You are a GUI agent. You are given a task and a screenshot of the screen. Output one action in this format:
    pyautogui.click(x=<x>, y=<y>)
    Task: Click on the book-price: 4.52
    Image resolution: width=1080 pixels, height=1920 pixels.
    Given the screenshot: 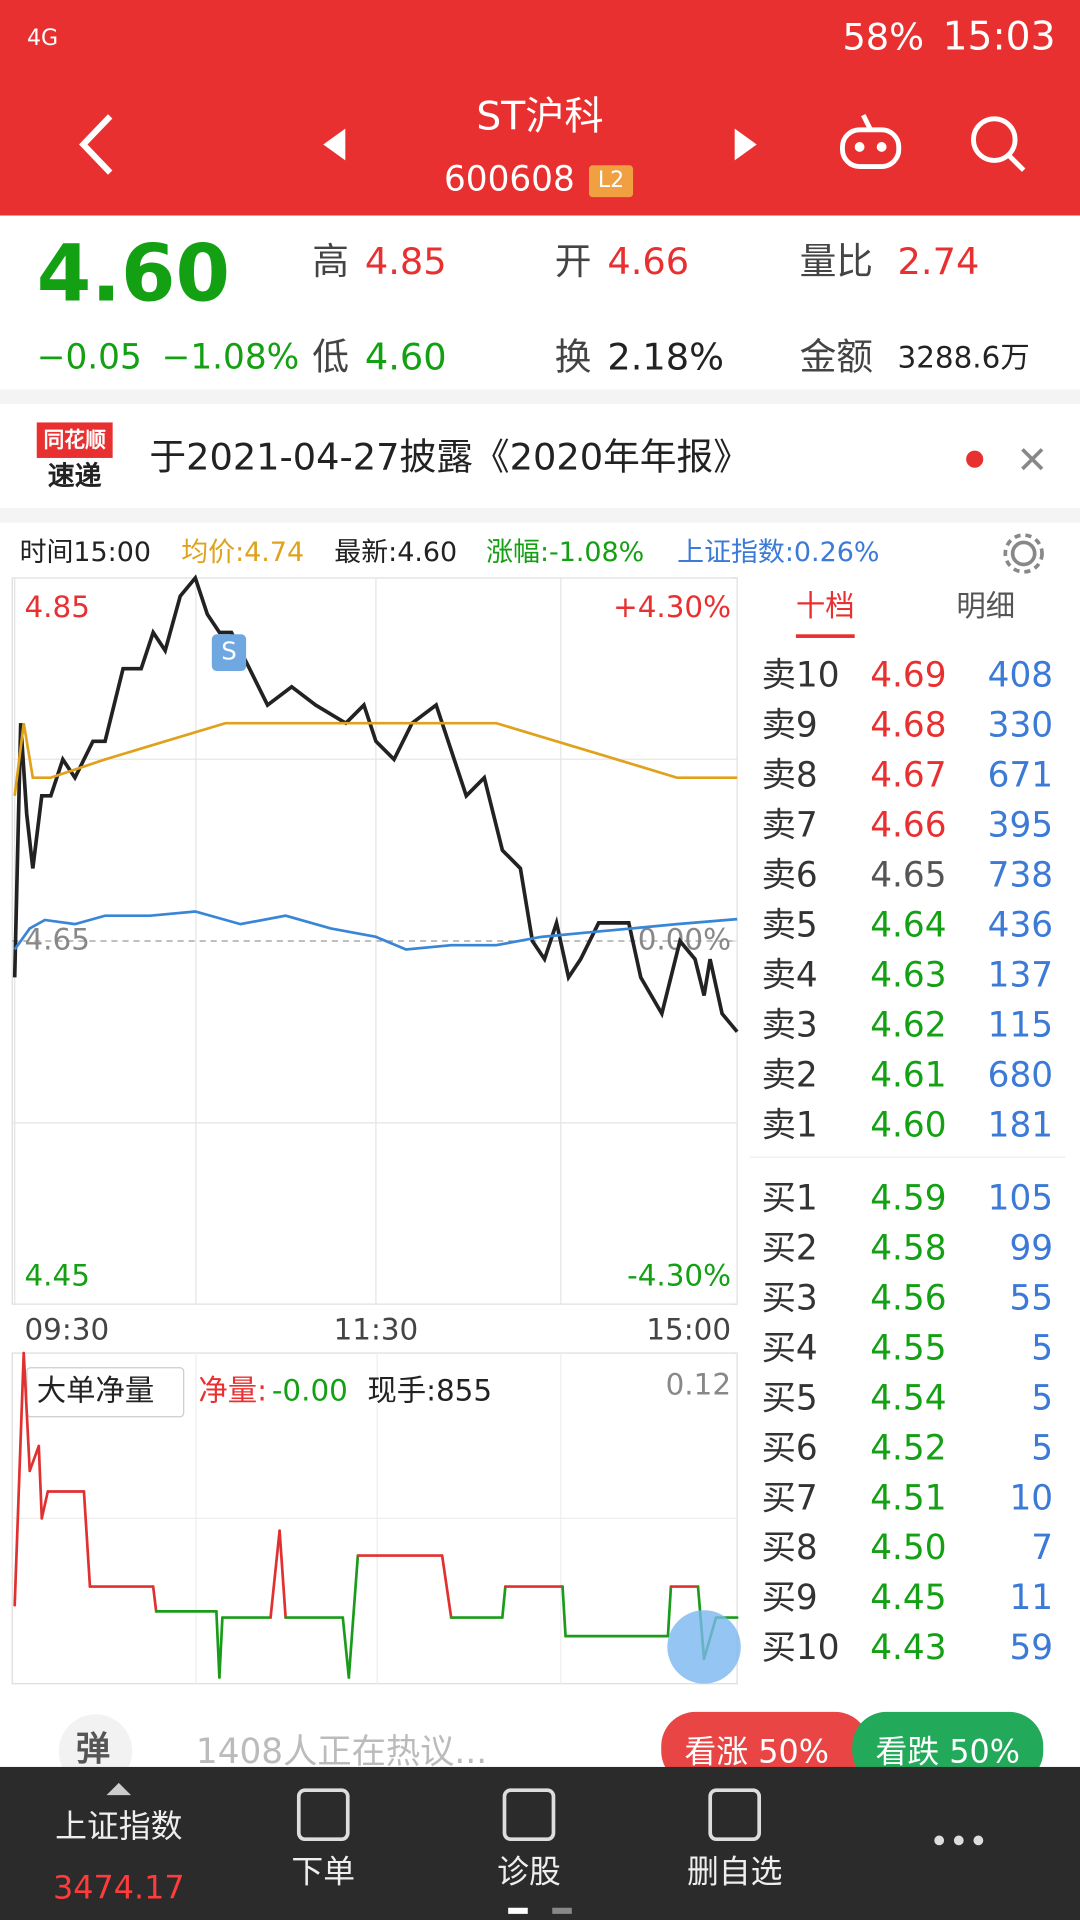 What is the action you would take?
    pyautogui.click(x=908, y=1448)
    